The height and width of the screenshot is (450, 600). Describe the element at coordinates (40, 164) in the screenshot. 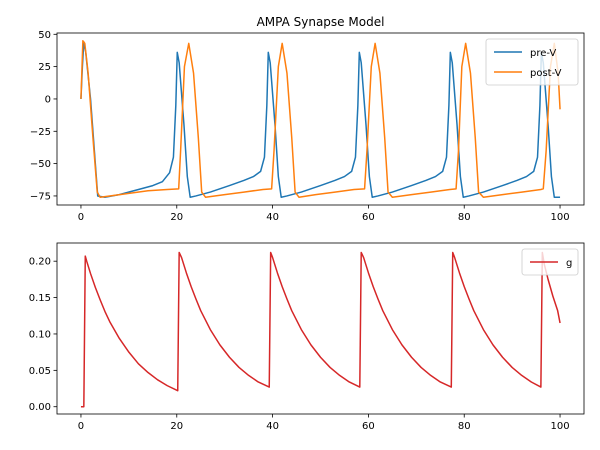

I see `y-tick-label: −50` at that location.